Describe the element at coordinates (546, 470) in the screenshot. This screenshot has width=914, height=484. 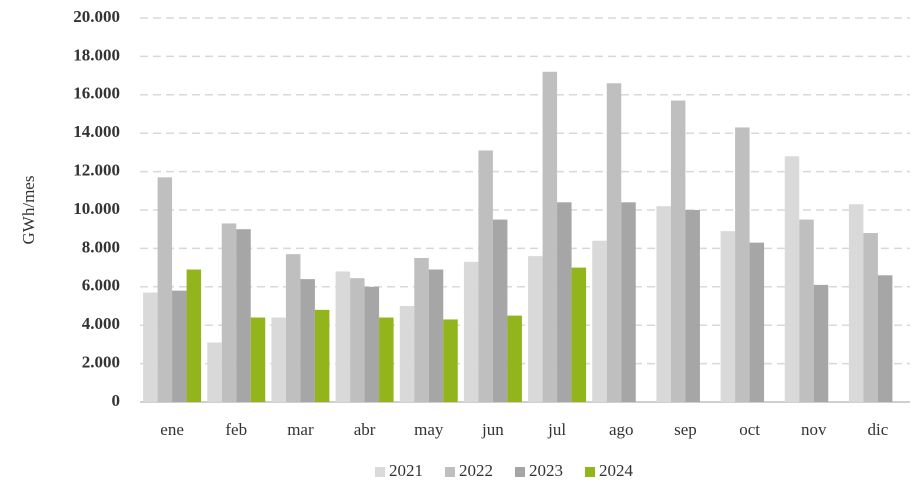
I see `legend-label: 2023` at that location.